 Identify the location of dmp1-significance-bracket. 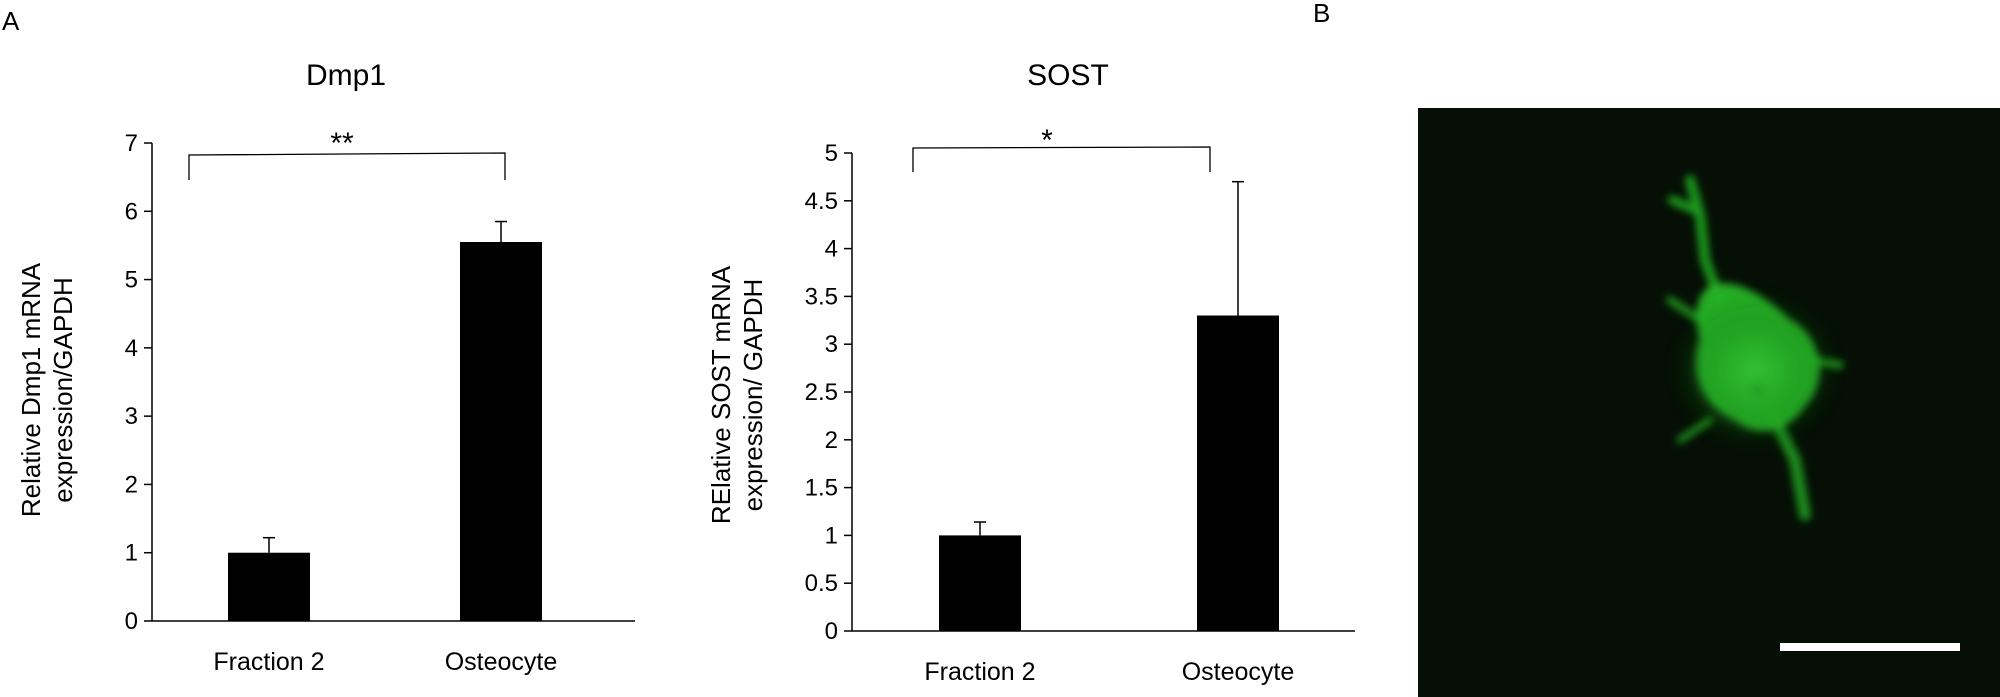
(347, 166).